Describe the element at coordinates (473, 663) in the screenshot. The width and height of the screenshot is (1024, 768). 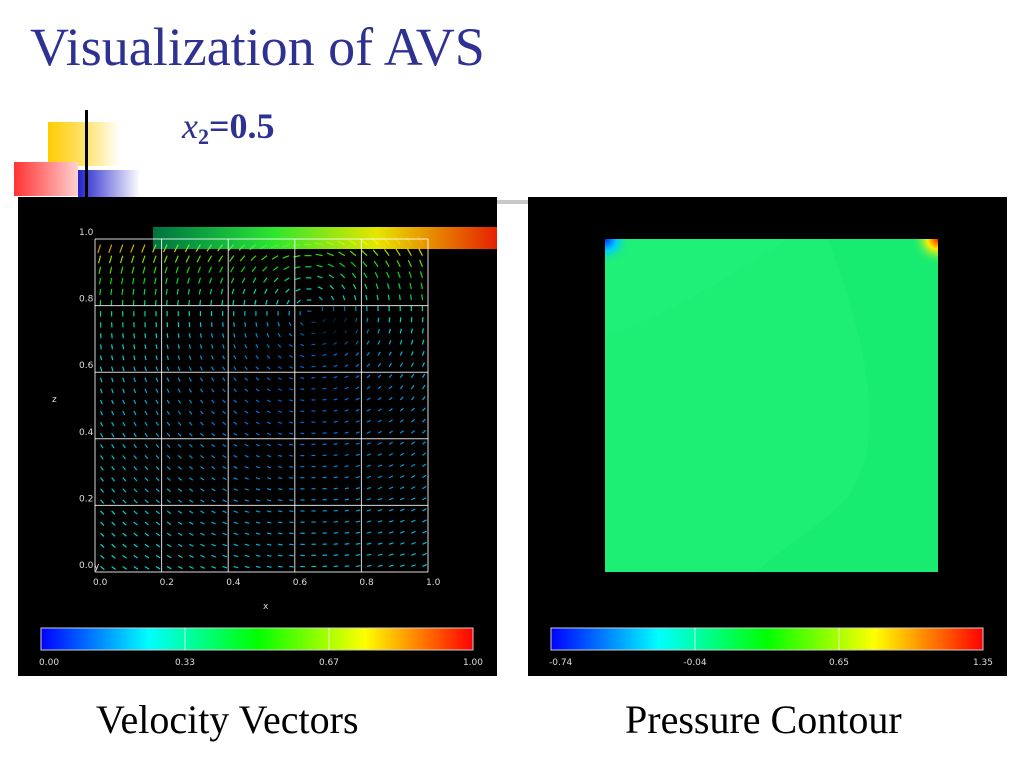
I see `colorbar-tick-label: 1.00` at that location.